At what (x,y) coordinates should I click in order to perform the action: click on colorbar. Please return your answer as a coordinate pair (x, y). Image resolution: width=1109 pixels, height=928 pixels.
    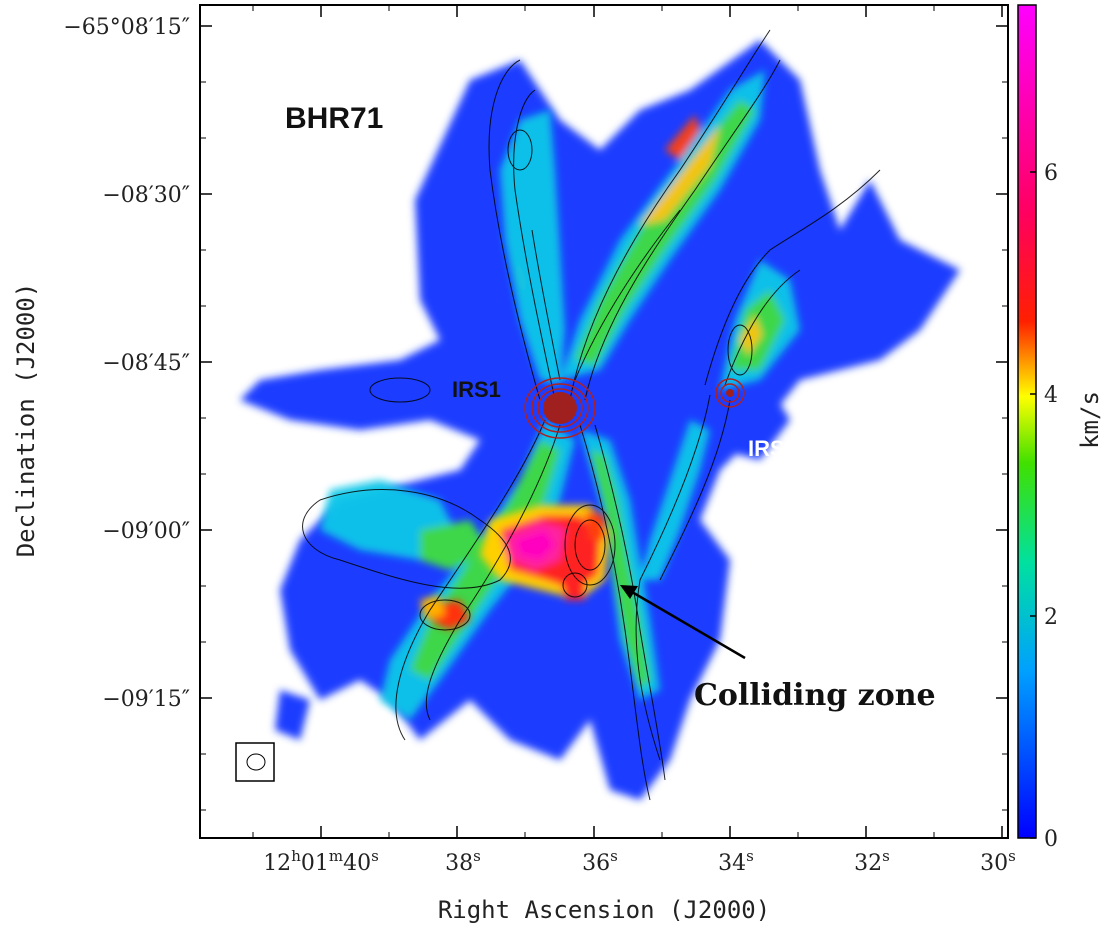
    Looking at the image, I should click on (1027, 421).